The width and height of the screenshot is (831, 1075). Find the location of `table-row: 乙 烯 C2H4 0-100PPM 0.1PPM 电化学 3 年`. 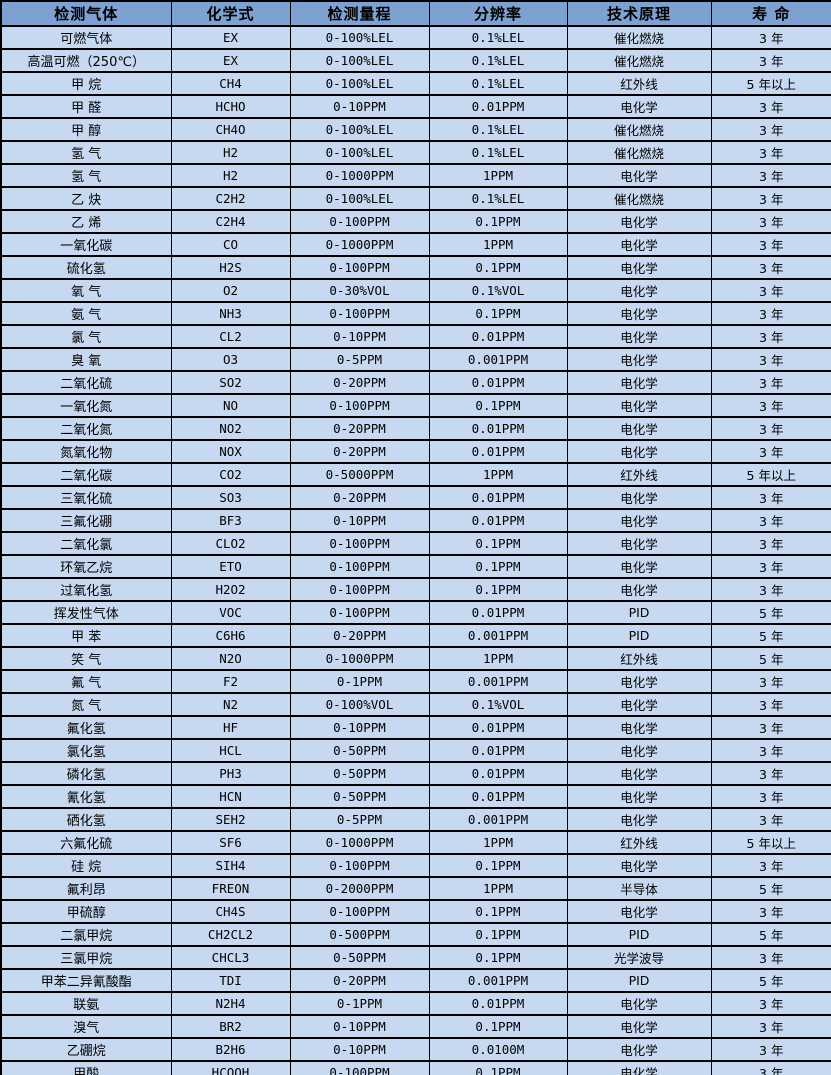

table-row: 乙 烯 C2H4 0-100PPM 0.1PPM 电化学 3 年 is located at coordinates (415, 221).